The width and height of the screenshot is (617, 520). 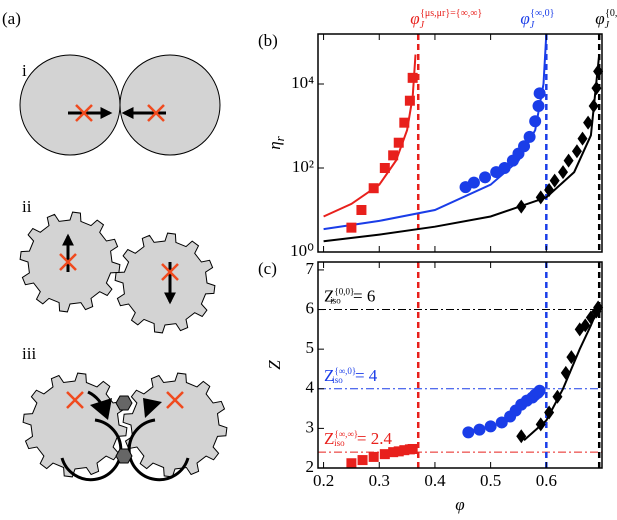 What do you see at coordinates (302, 250) in the screenshot?
I see `y-tick-label: 10⁰` at bounding box center [302, 250].